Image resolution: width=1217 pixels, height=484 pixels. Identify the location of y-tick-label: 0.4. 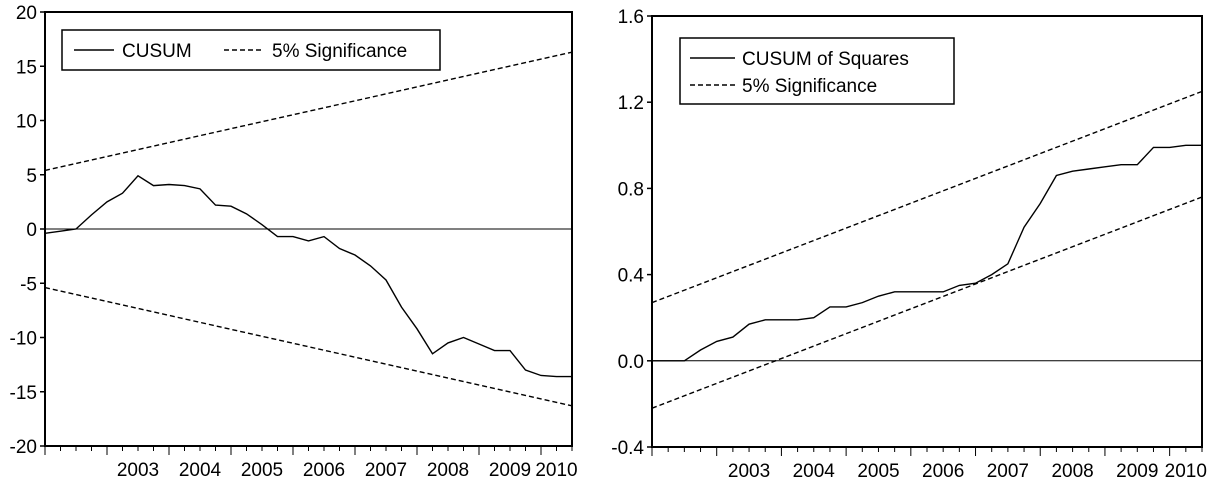
(631, 276).